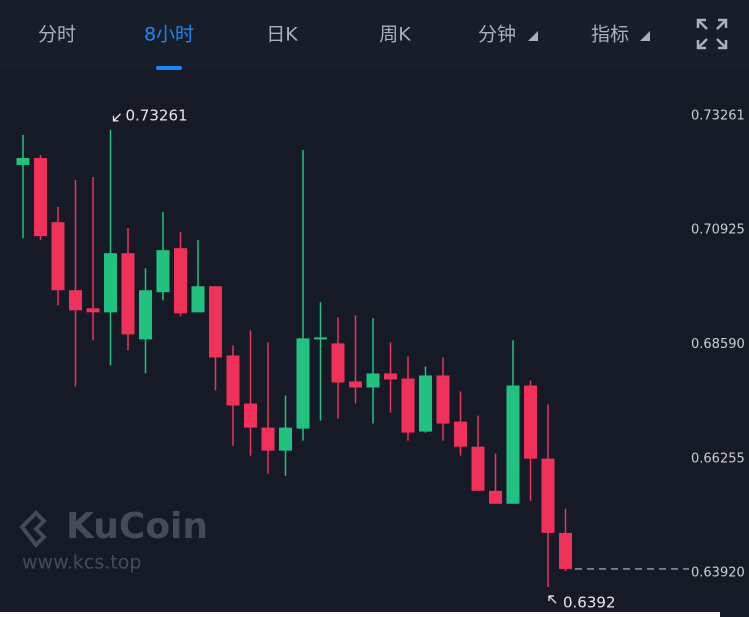 The image size is (749, 617). I want to click on watermark: KuCoin www.kcs.top, so click(113, 540).